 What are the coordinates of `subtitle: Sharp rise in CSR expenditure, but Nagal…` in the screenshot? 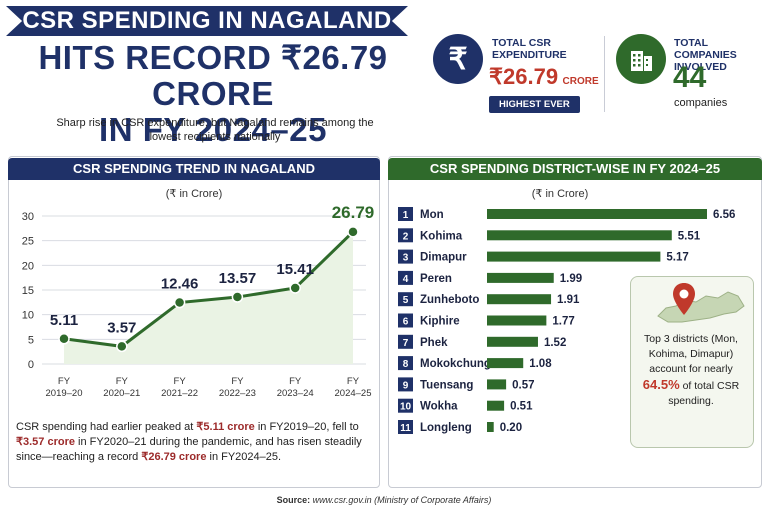 It's located at (215, 130).